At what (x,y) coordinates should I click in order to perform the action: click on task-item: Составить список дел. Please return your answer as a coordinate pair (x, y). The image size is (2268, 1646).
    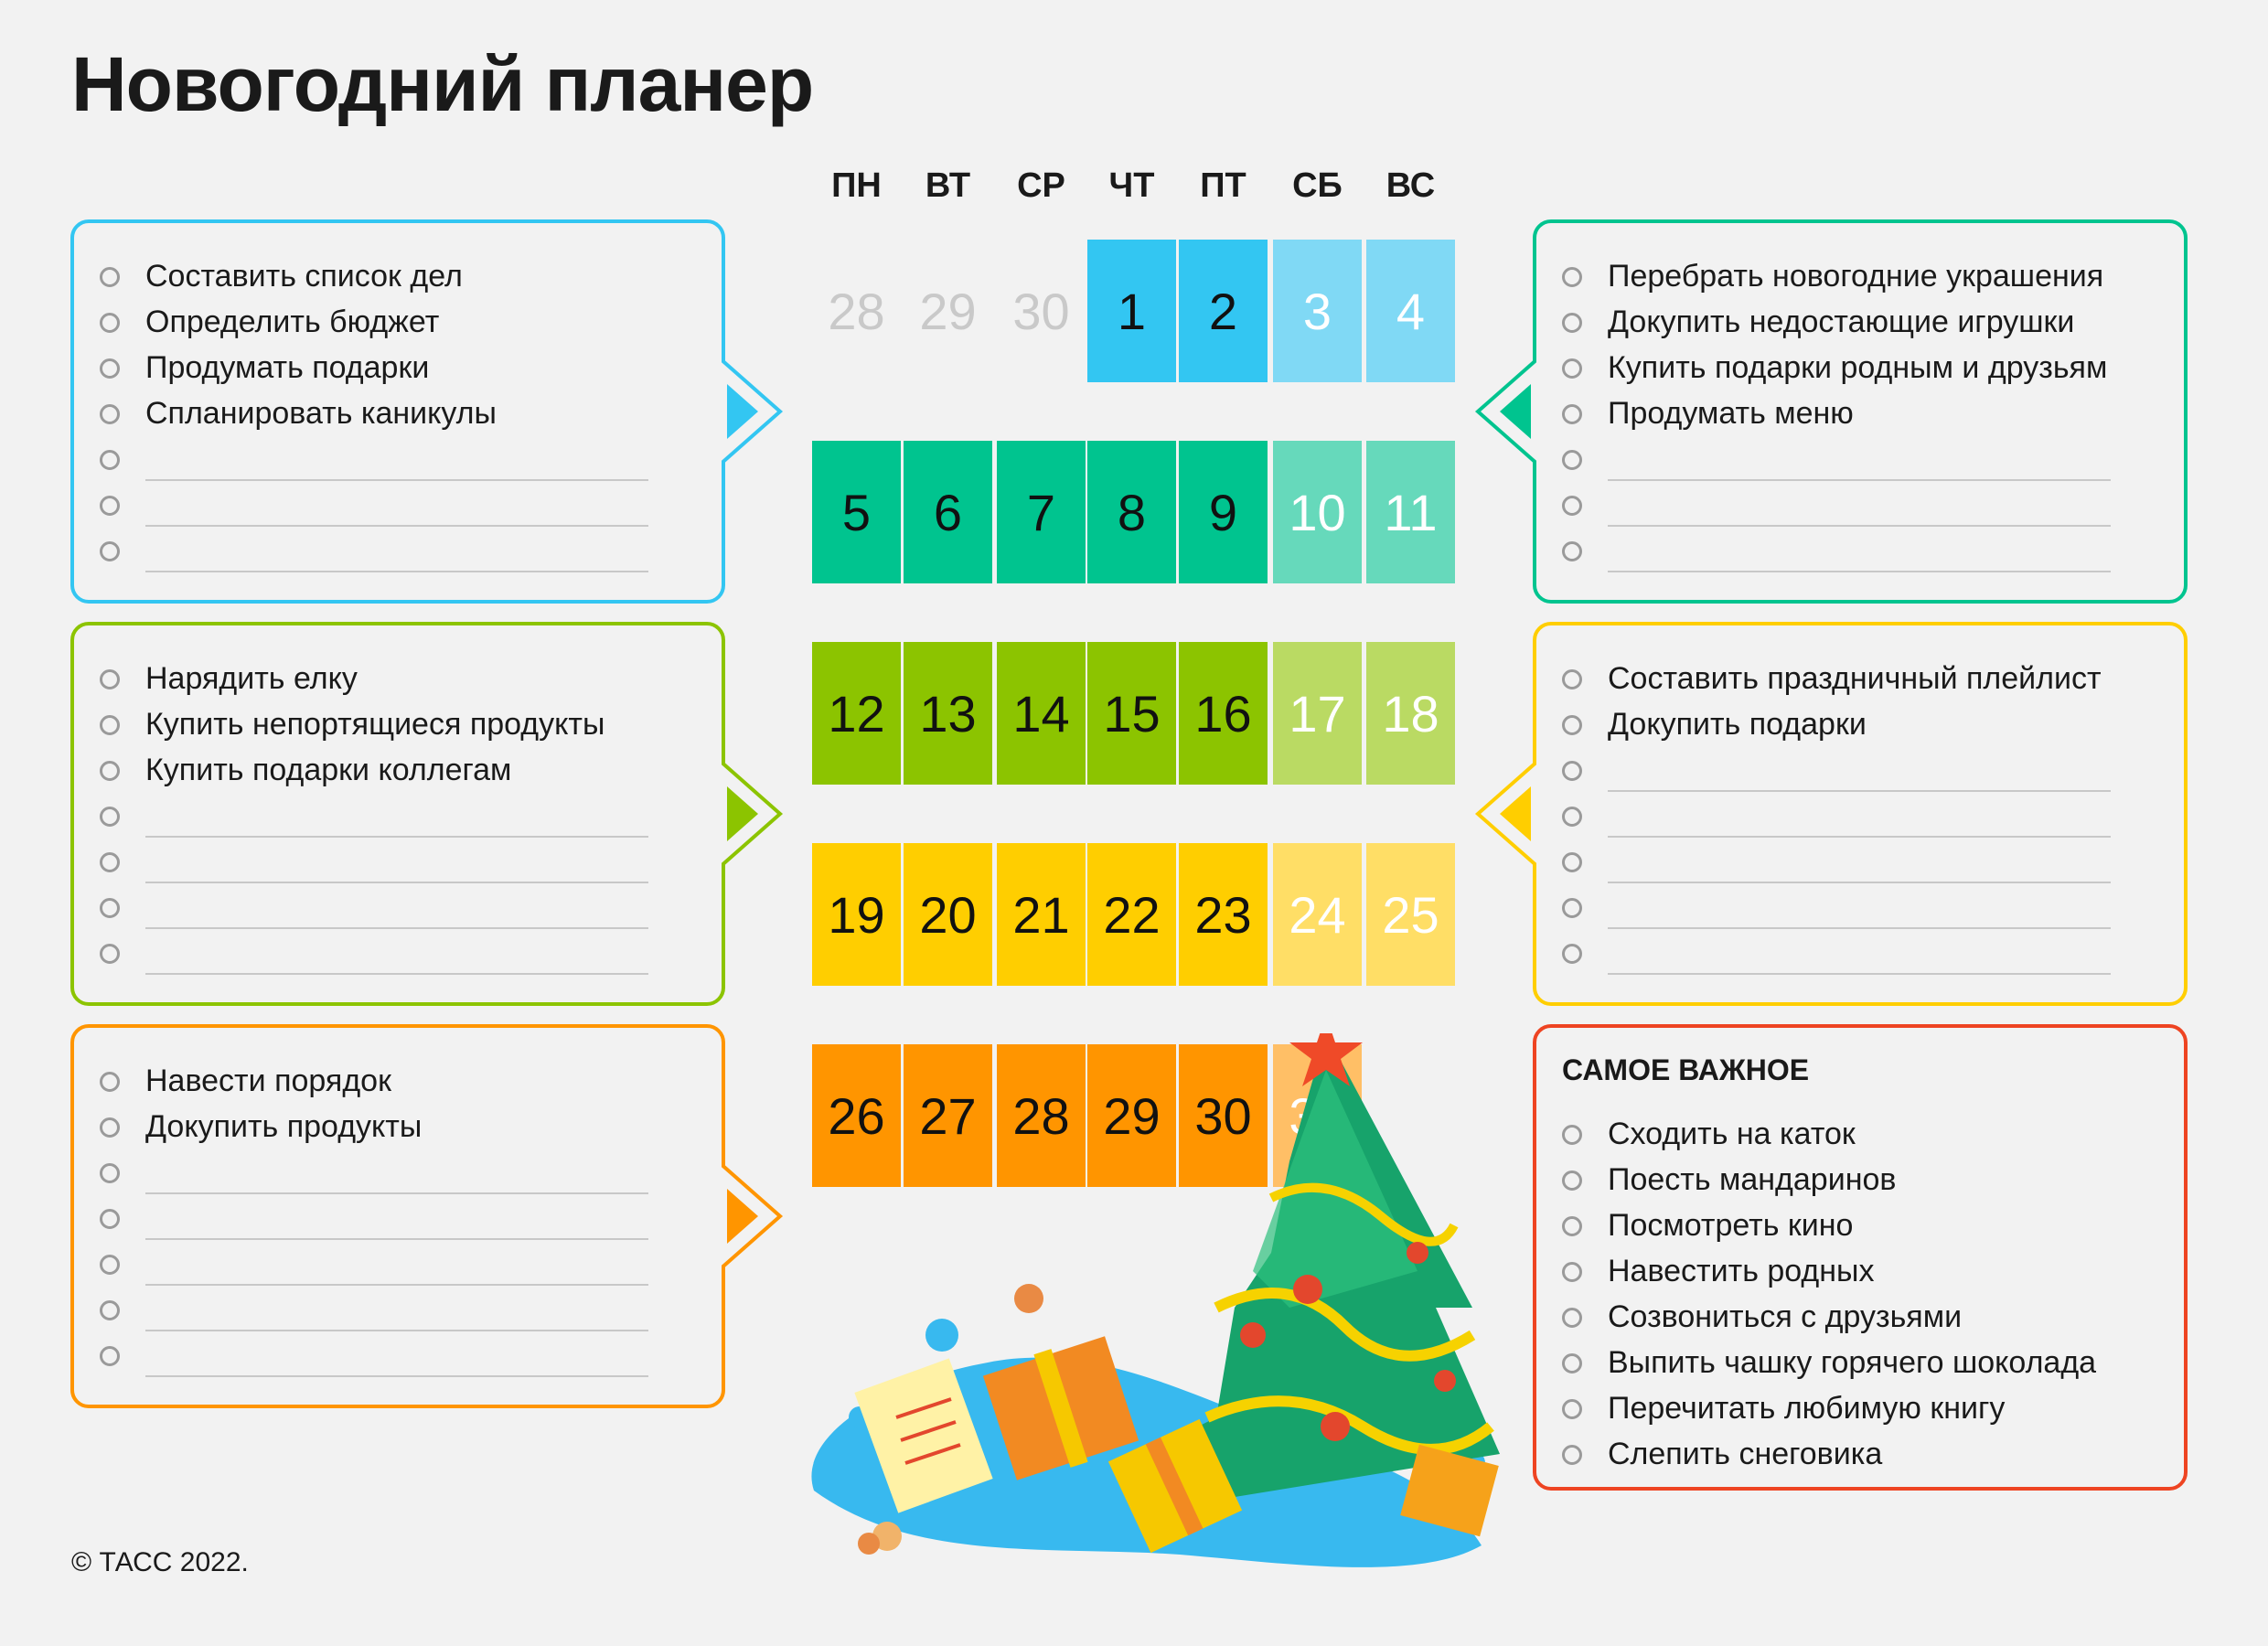
    Looking at the image, I should click on (398, 279).